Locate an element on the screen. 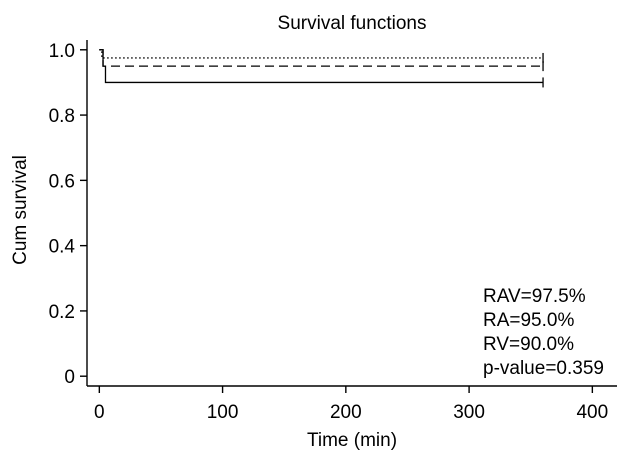  x-tick-label: 200 is located at coordinates (346, 412).